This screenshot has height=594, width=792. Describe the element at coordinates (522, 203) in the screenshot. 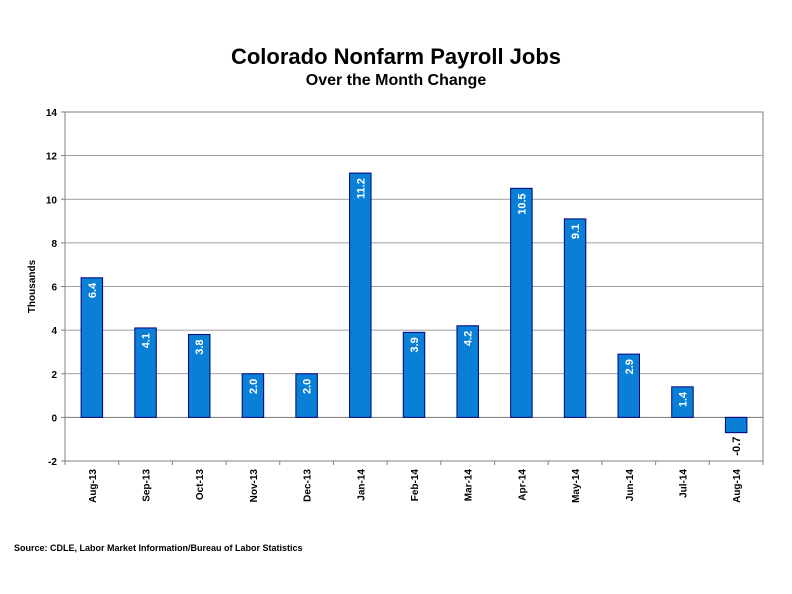

I see `data-label: 10.5` at that location.